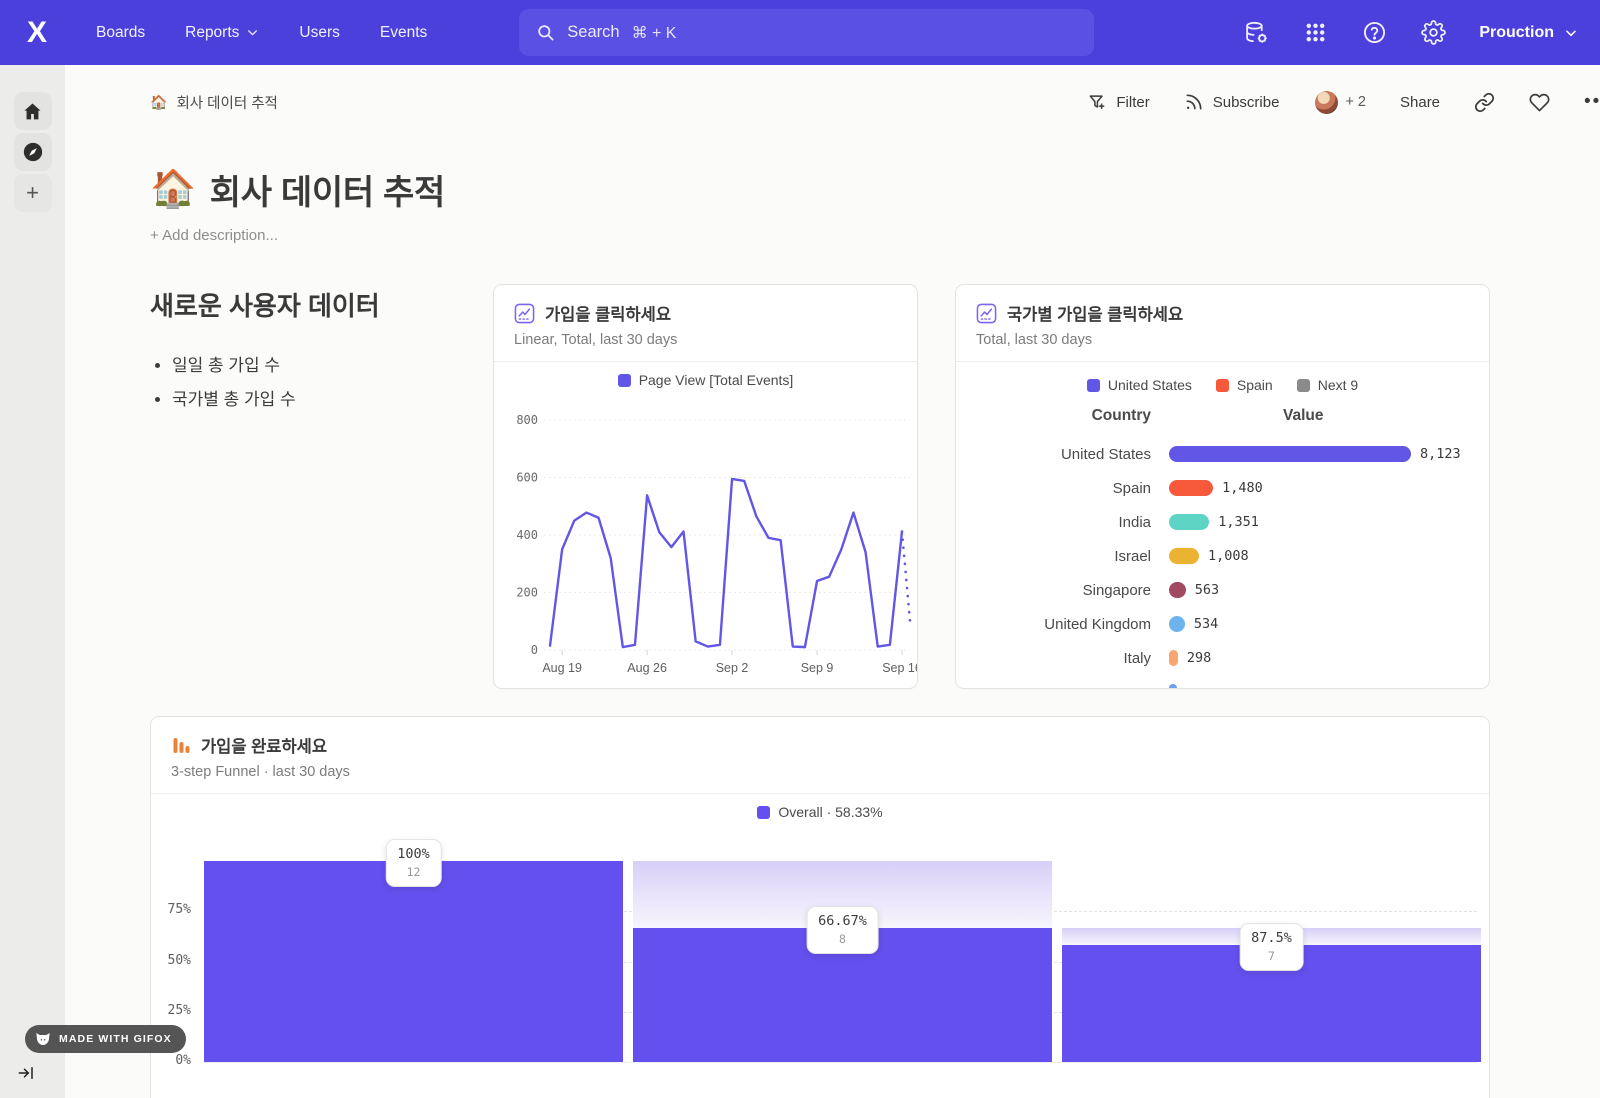 This screenshot has height=1098, width=1600. I want to click on collaborators-count: + 2, so click(1355, 102).